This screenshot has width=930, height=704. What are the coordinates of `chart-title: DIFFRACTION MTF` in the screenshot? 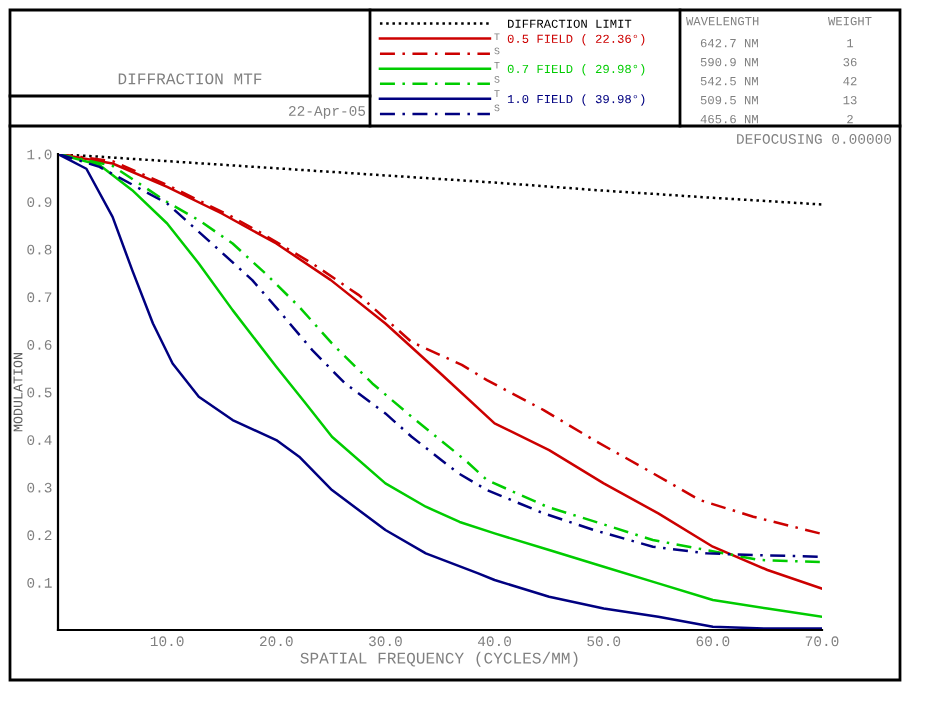 It's located at (190, 79).